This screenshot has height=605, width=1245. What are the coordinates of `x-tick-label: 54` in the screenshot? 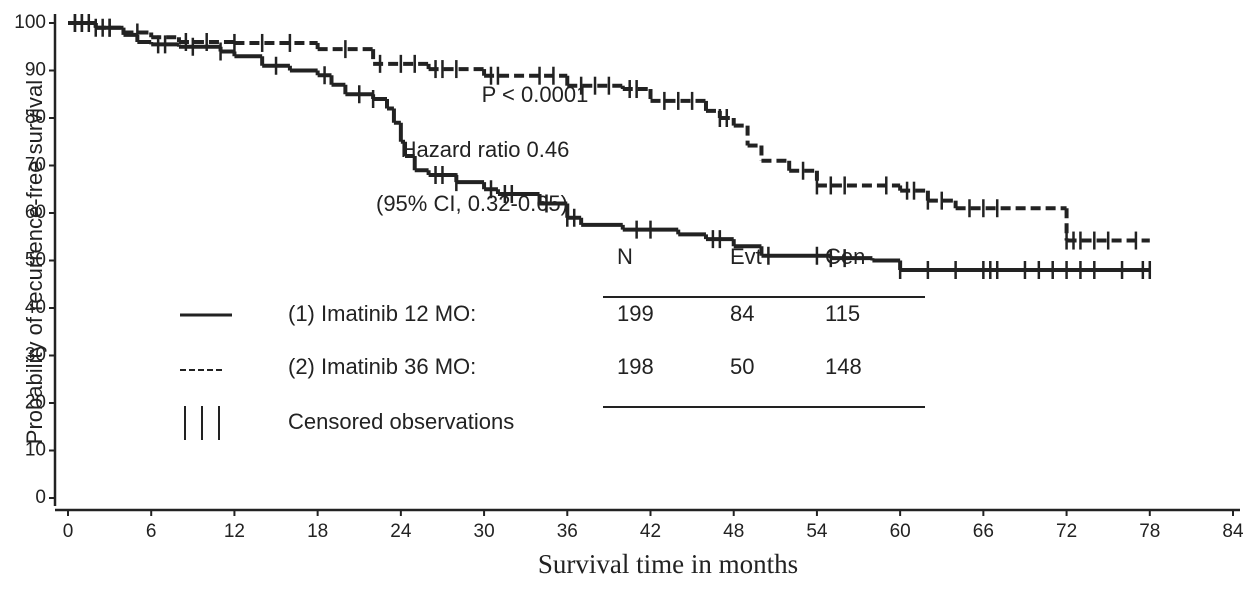 It's located at (817, 531).